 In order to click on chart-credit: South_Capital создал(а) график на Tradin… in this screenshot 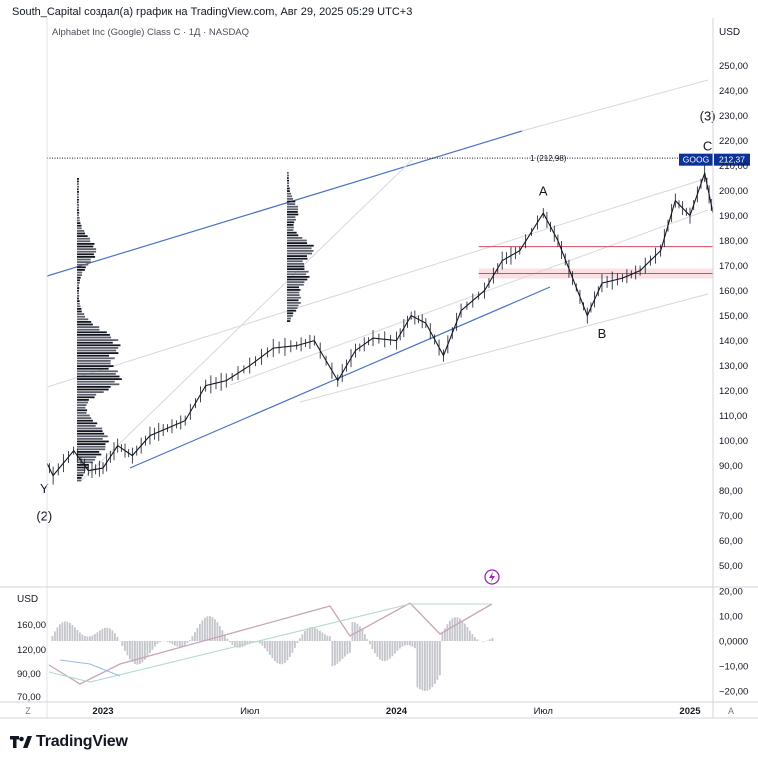, I will do `click(212, 12)`.